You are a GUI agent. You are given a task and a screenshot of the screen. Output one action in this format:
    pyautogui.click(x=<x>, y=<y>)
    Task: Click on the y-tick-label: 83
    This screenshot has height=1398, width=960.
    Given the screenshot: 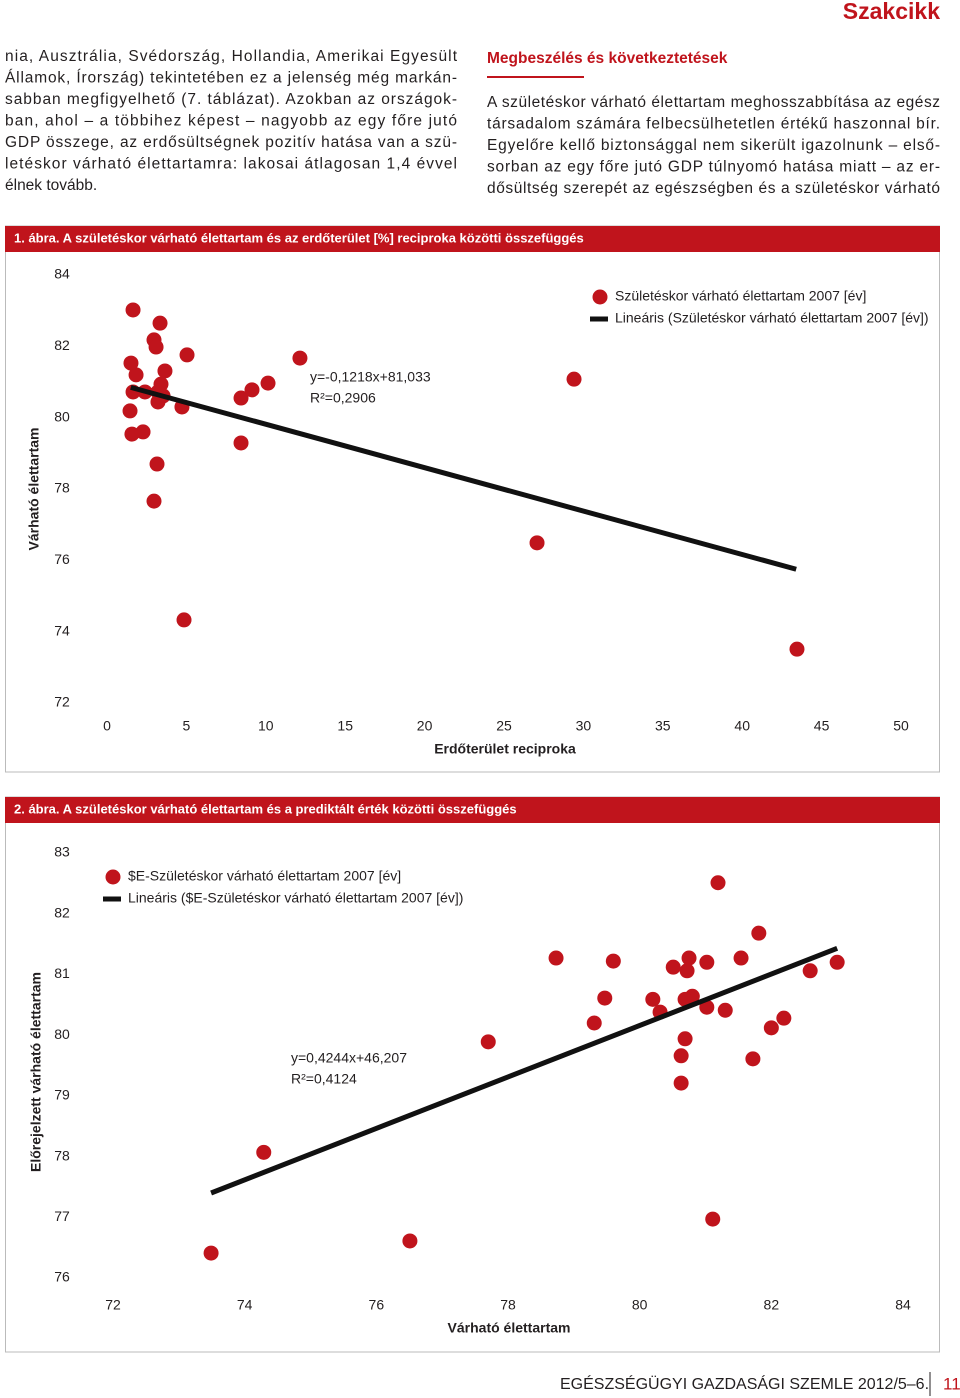 What is the action you would take?
    pyautogui.click(x=62, y=852)
    